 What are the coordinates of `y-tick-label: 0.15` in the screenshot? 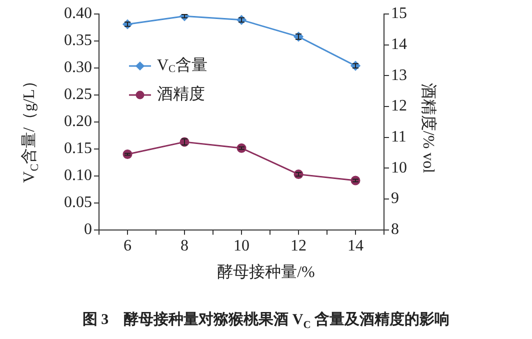 It's located at (78, 149).